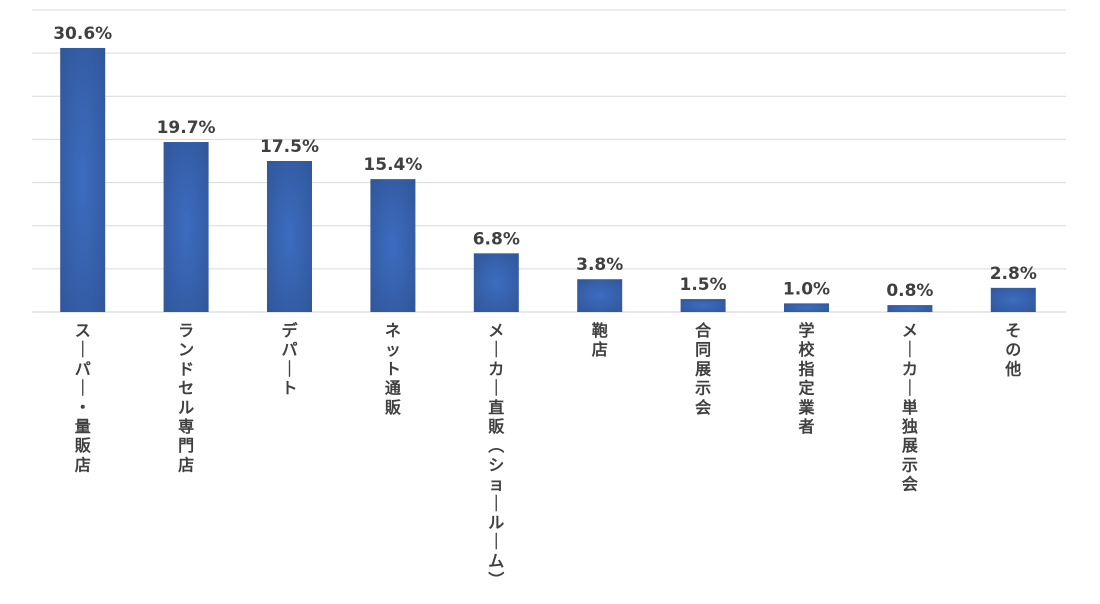 This screenshot has height=604, width=1100. Describe the element at coordinates (289, 359) in the screenshot. I see `category-label: デパ｜ト` at that location.